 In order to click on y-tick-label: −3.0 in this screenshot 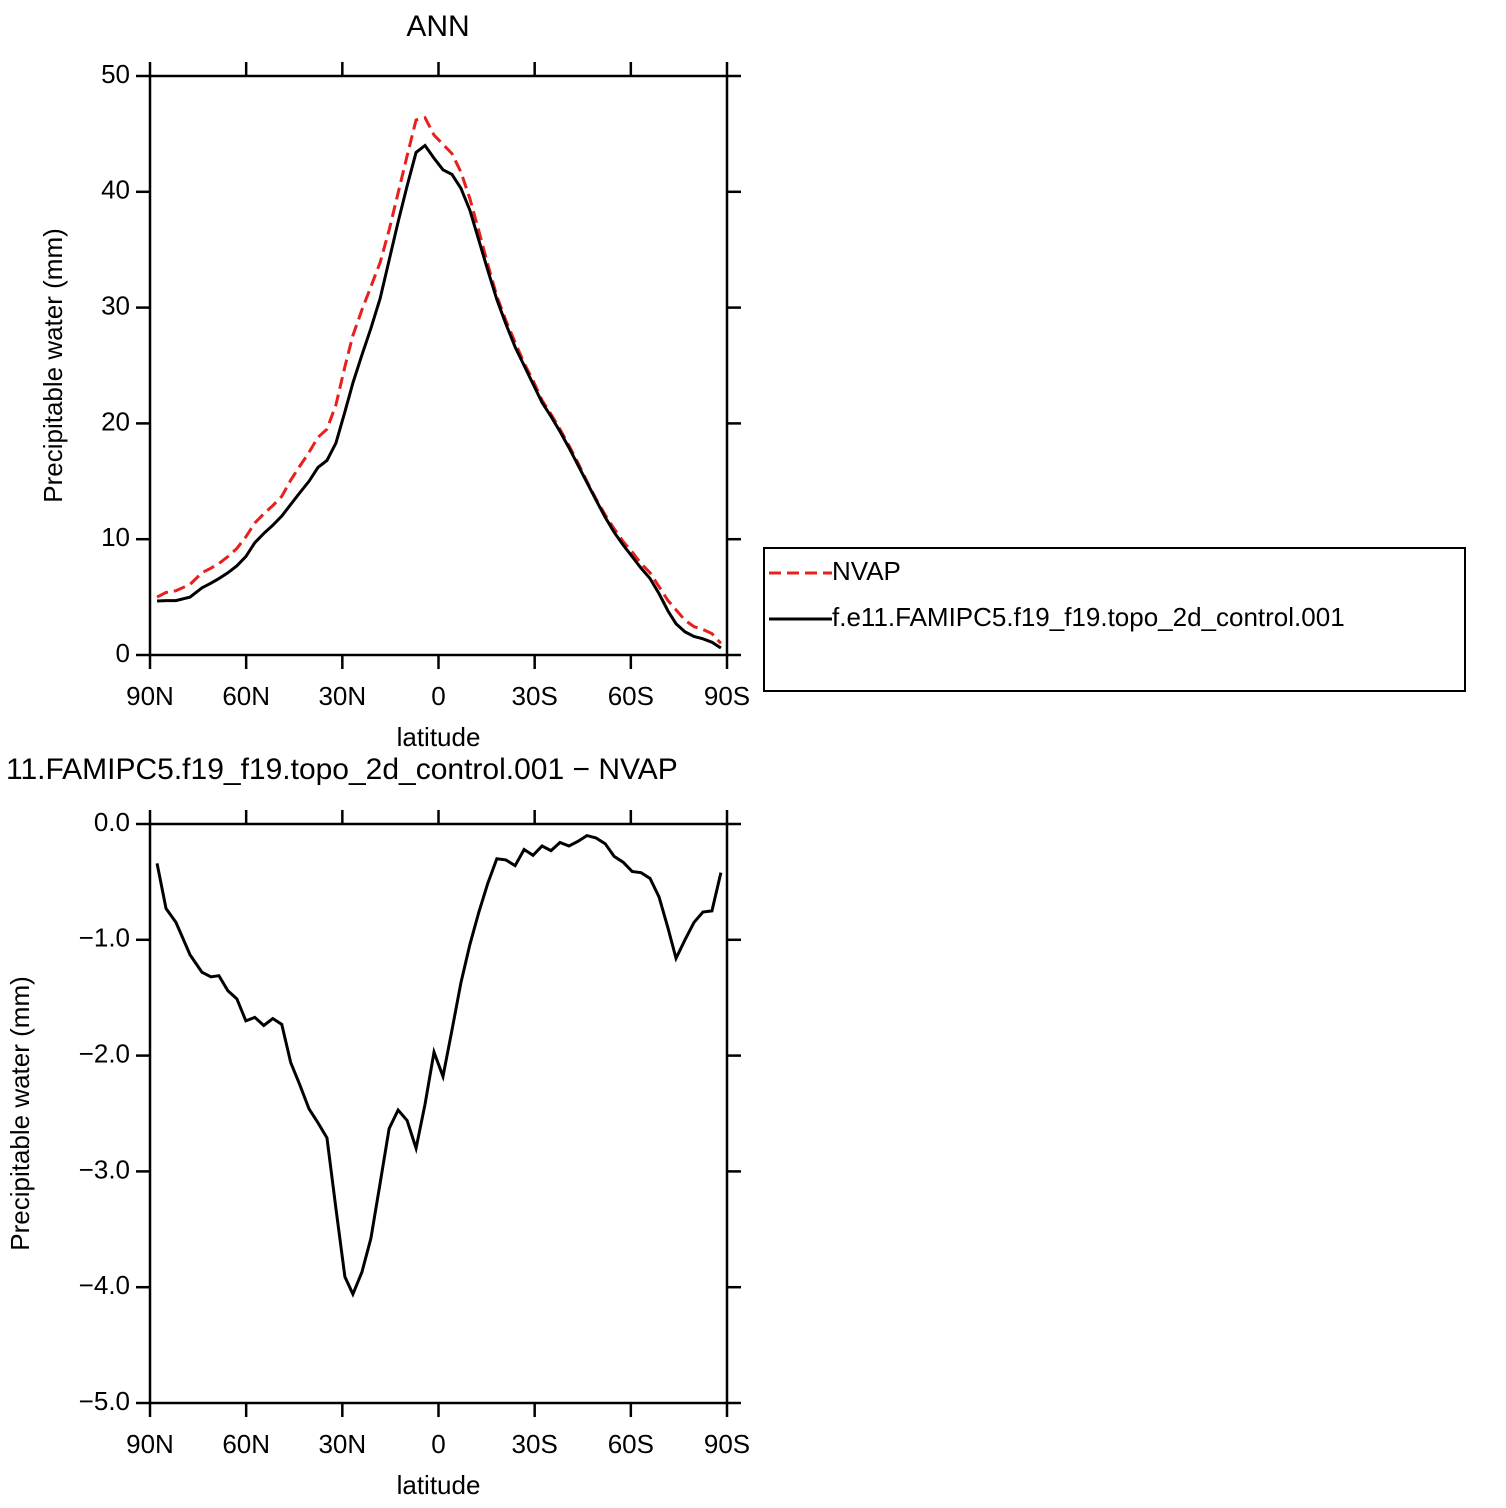, I will do `click(104, 1169)`.